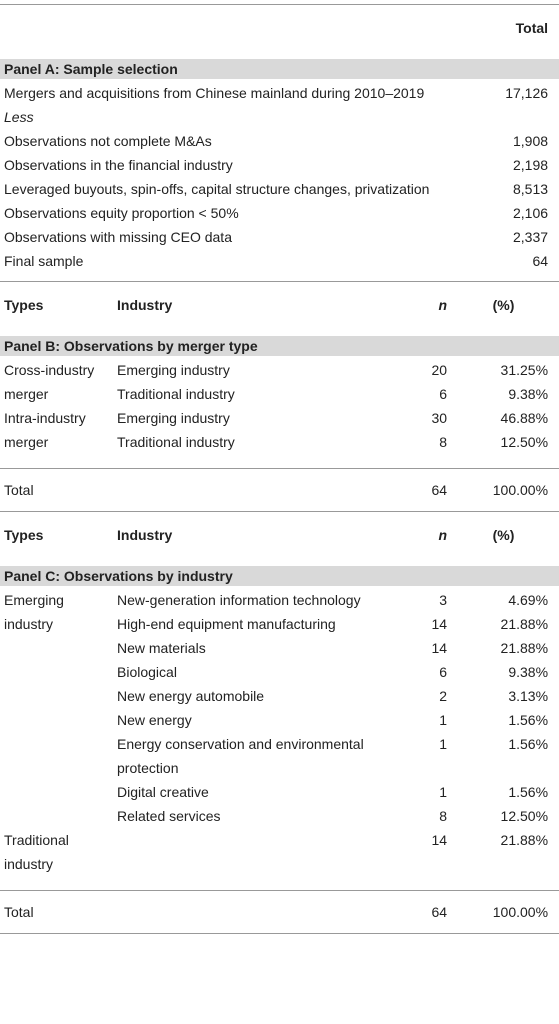 This screenshot has height=1024, width=559. Describe the element at coordinates (530, 237) in the screenshot. I see `row-value: 2,337` at that location.